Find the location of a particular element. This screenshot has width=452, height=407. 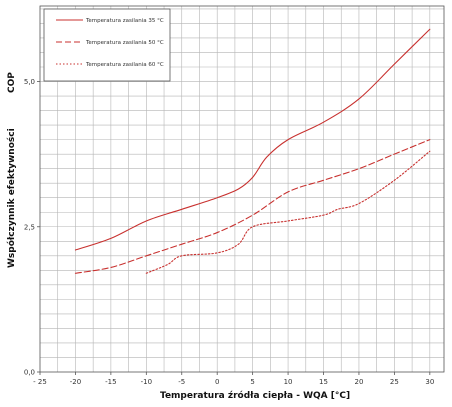

legend-entry-35c-label: Temperatura zasilania 35 °C is located at coordinates (124, 21).